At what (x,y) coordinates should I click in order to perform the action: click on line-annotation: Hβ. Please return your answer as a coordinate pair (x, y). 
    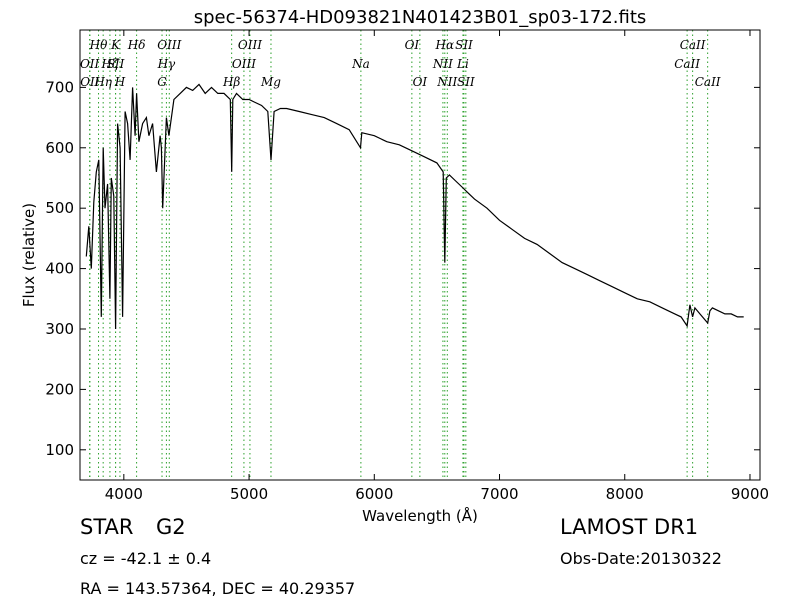
    Looking at the image, I should click on (231, 82).